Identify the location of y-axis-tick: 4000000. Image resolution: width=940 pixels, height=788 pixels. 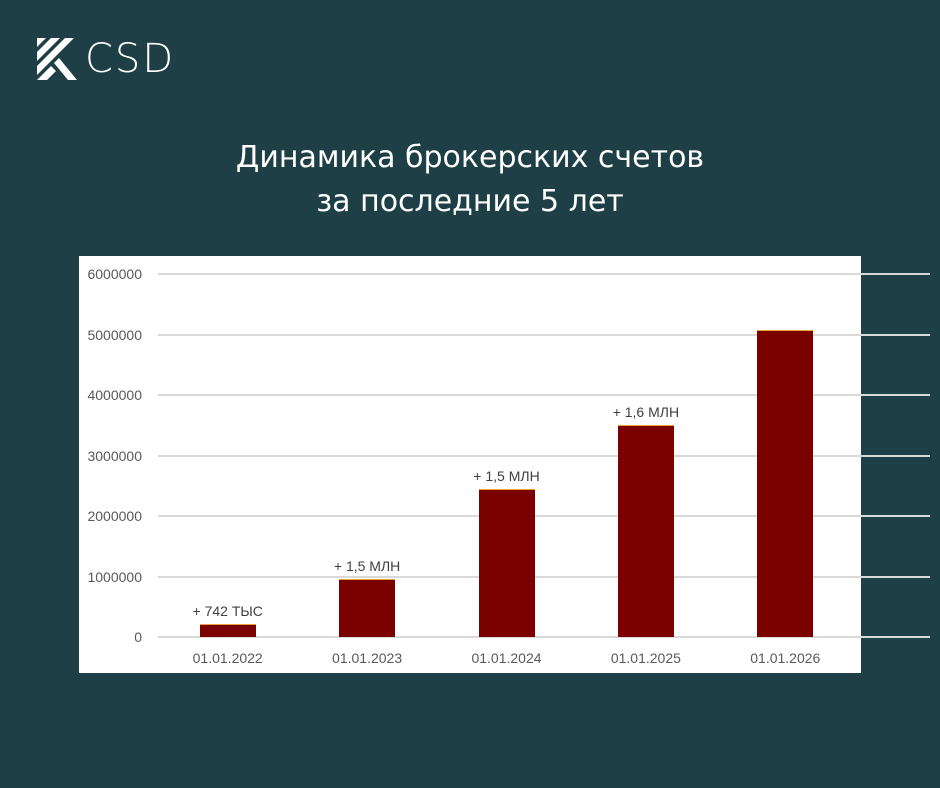
(114, 395).